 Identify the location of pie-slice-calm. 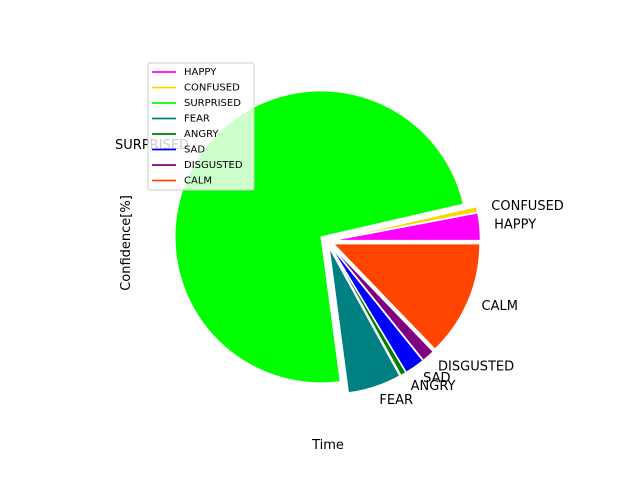
(406, 296).